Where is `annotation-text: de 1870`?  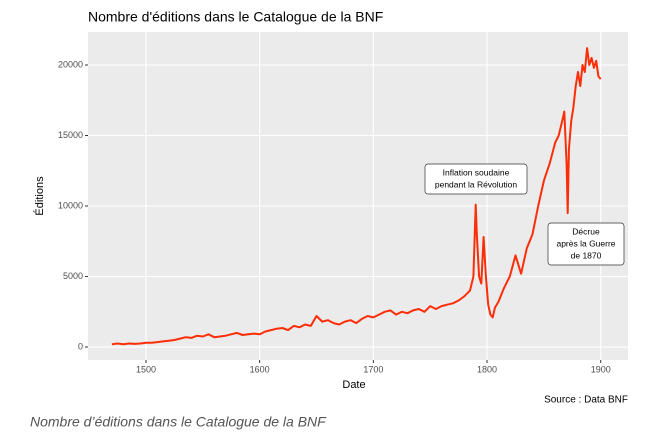 annotation-text: de 1870 is located at coordinates (586, 255).